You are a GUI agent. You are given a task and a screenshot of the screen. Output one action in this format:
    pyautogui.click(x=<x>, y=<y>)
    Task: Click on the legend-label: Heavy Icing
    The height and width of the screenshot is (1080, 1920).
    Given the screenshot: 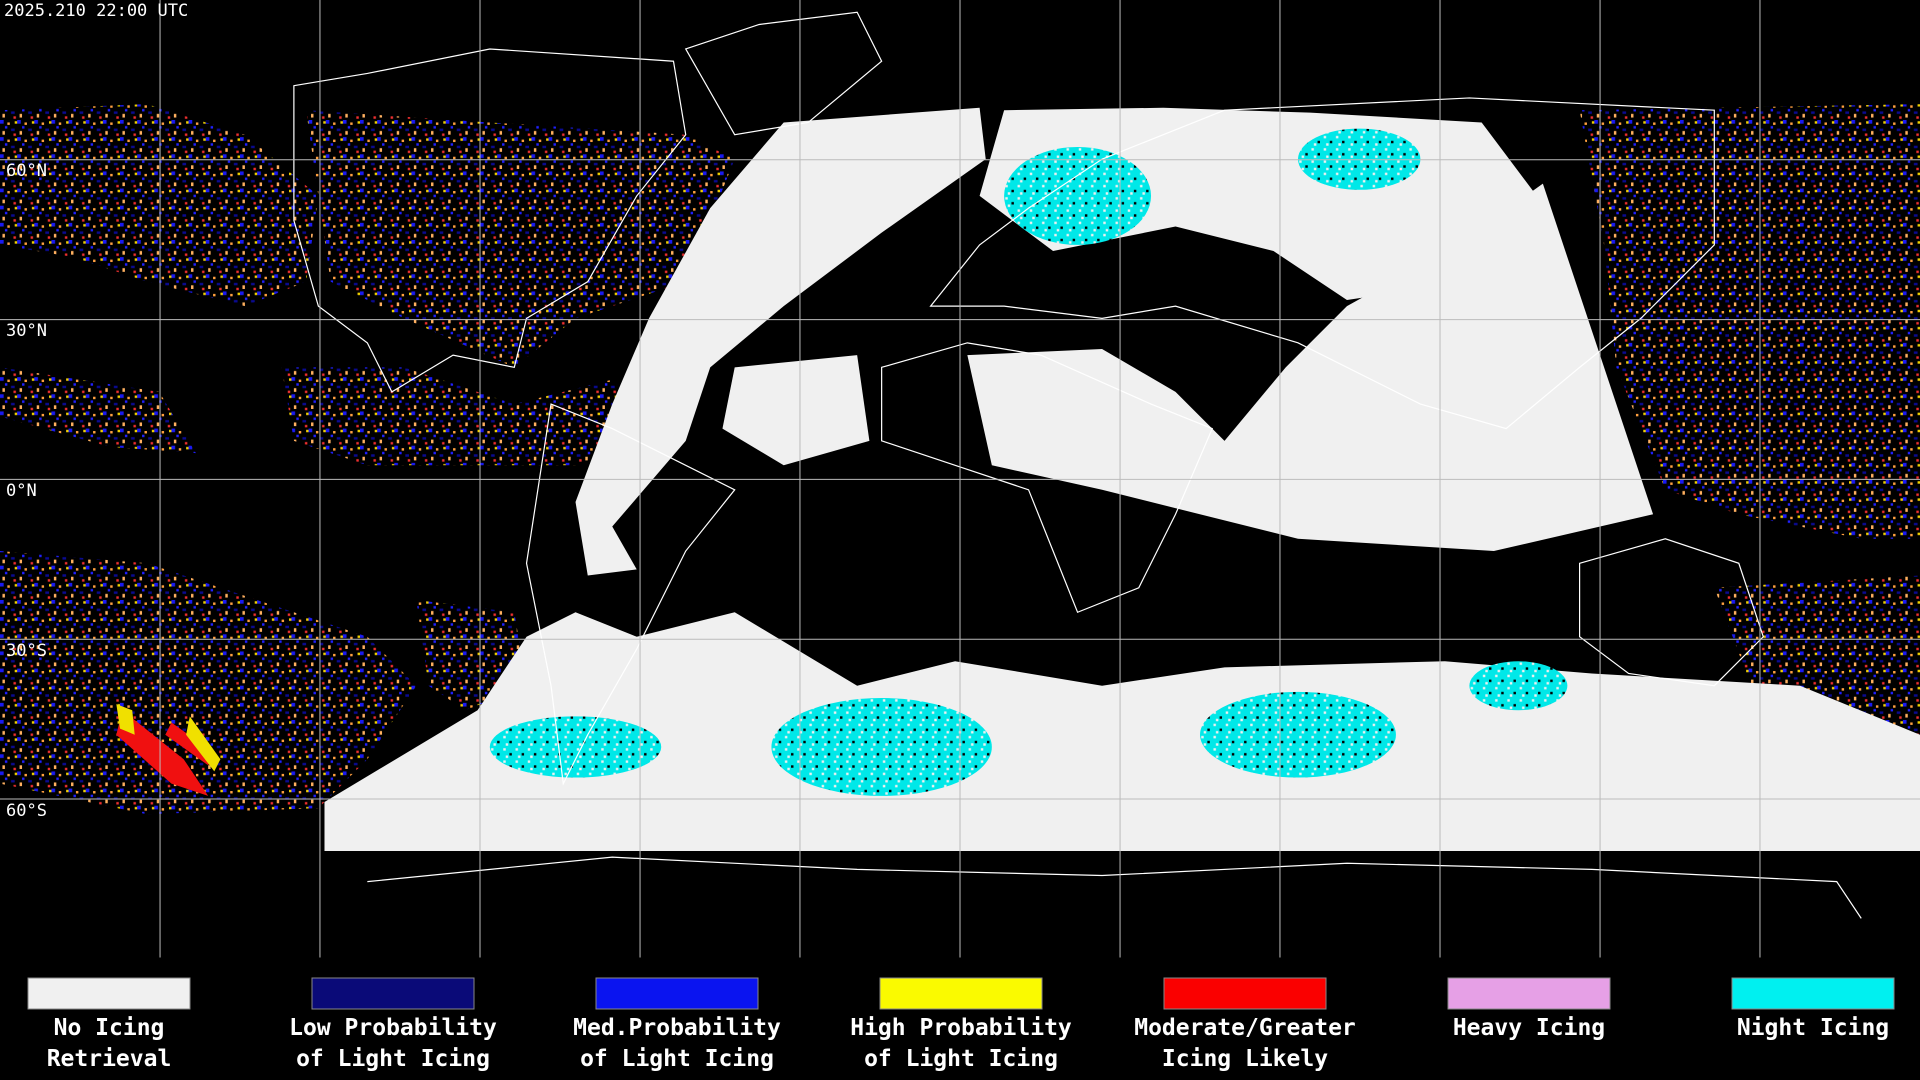 What is the action you would take?
    pyautogui.click(x=1529, y=1028)
    